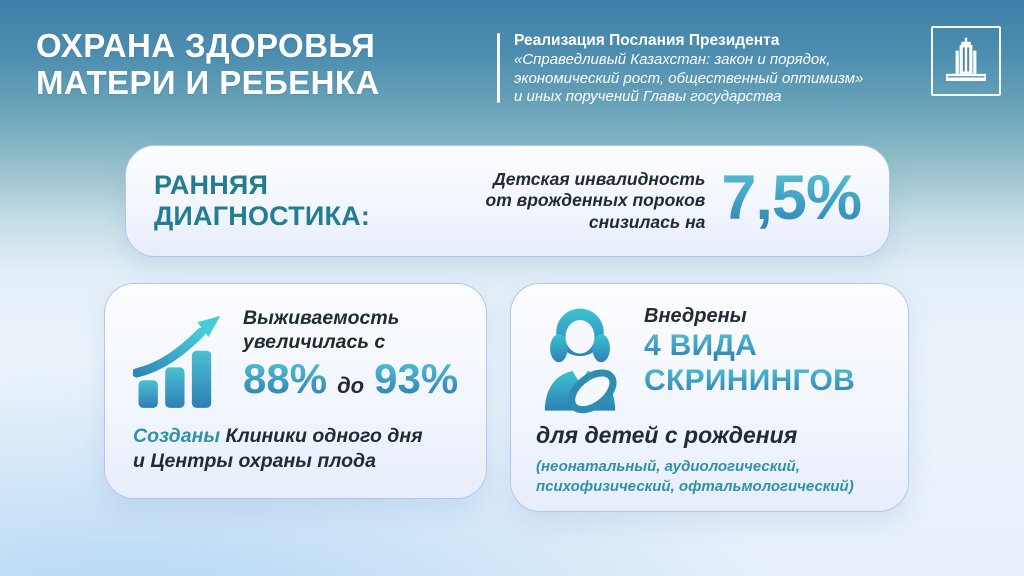 This screenshot has width=1024, height=576. Describe the element at coordinates (648, 96) in the screenshot. I see `program-quote-line3: и иных поручений Главы государства` at that location.